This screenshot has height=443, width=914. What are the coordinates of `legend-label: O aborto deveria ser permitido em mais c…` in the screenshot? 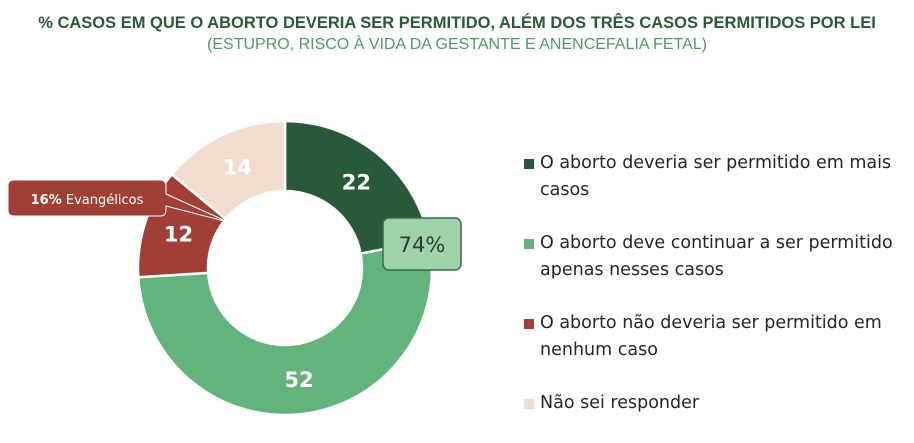 It's located at (716, 176).